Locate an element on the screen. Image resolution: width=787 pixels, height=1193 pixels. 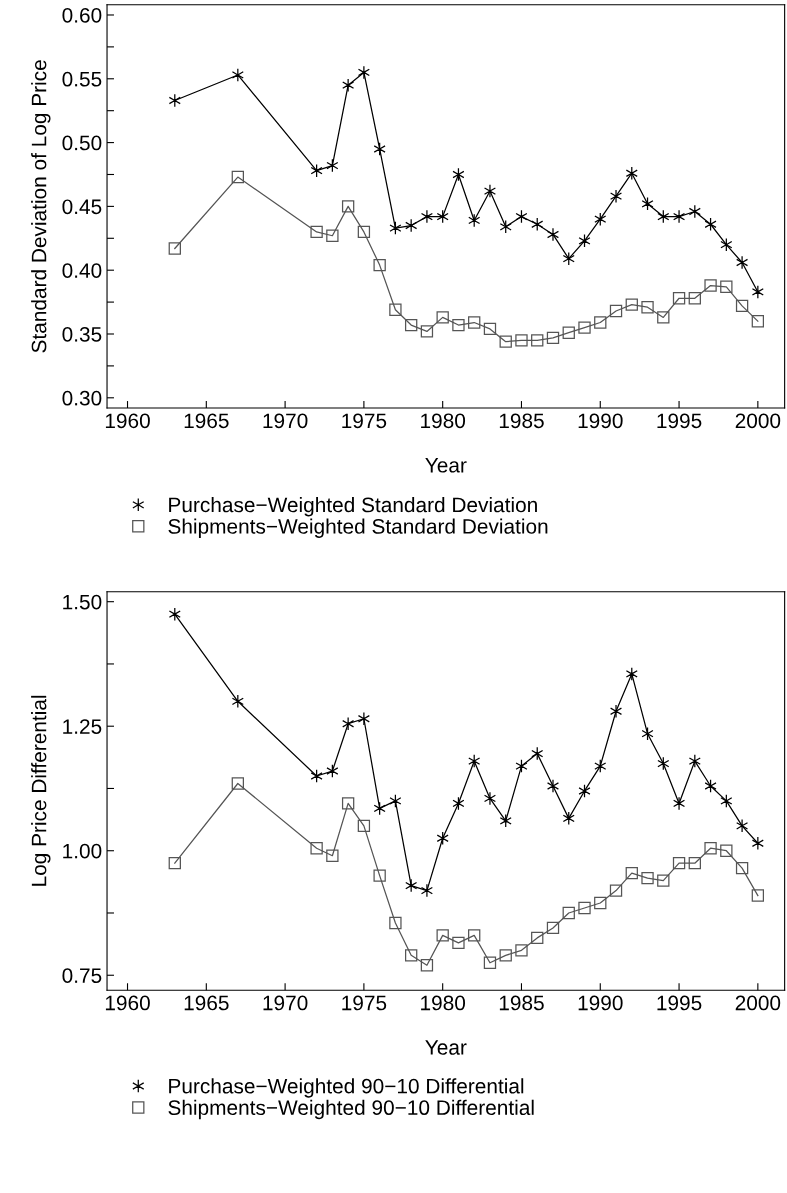
y-tick-label: 1.50 is located at coordinates (82, 602).